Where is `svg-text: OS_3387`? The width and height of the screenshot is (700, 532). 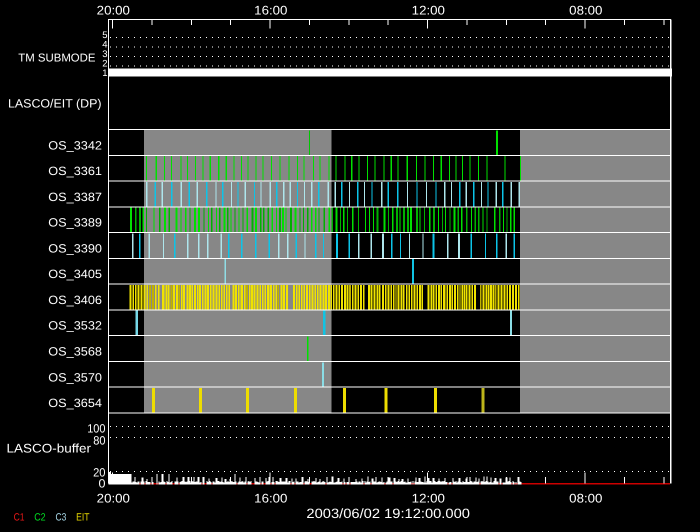 svg-text: OS_3387 is located at coordinates (75, 197).